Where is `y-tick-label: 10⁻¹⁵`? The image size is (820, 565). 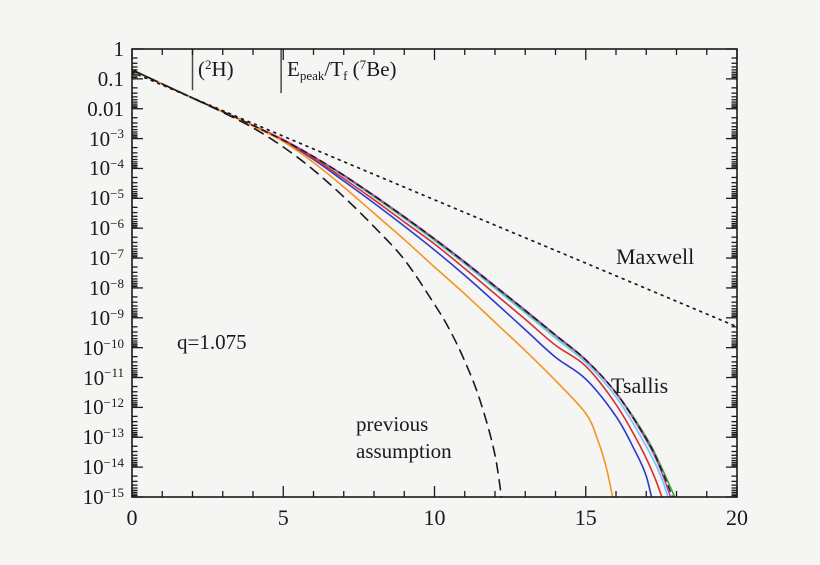 y-tick-label: 10⁻¹⁵ is located at coordinates (103, 496).